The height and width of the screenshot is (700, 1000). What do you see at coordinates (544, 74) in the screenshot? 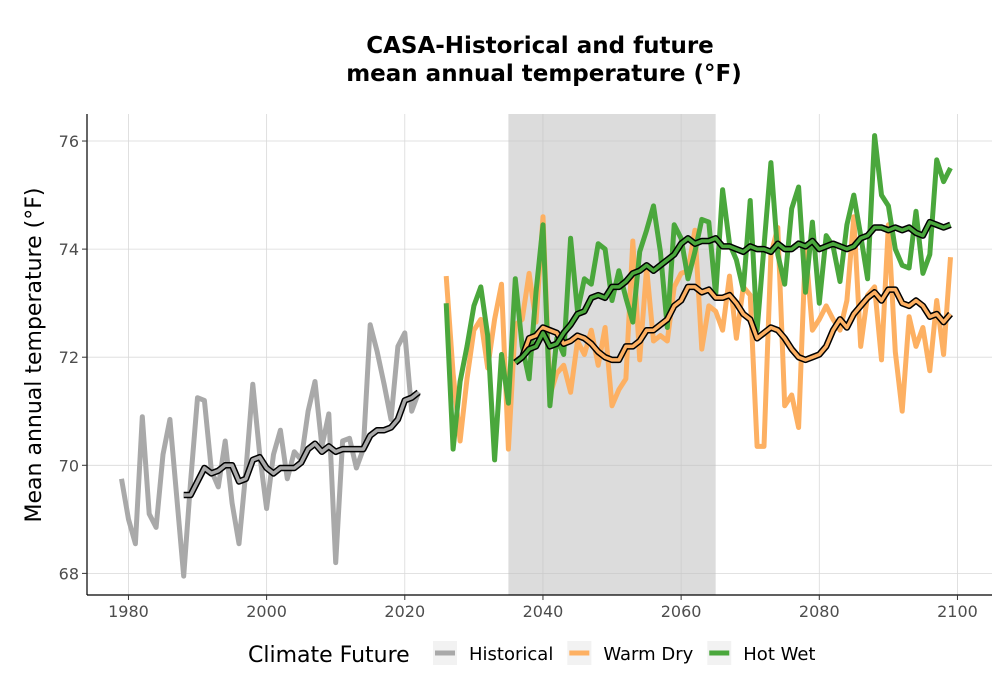
I see `chart-title-line2: mean annual temperature (°F)` at bounding box center [544, 74].